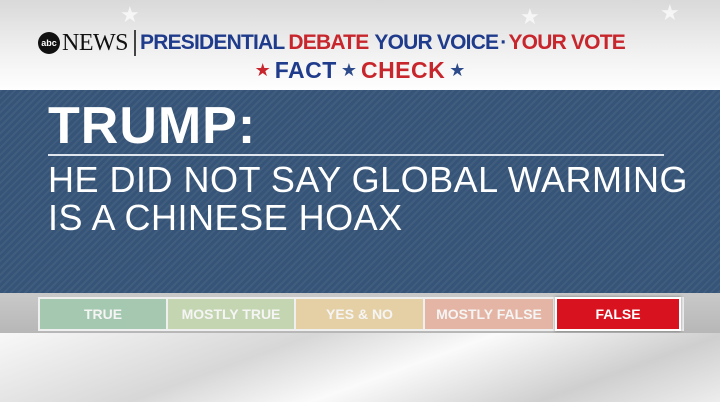 The width and height of the screenshot is (720, 402). Describe the element at coordinates (49, 43) in the screenshot. I see `abc-logo-icon: abc` at that location.